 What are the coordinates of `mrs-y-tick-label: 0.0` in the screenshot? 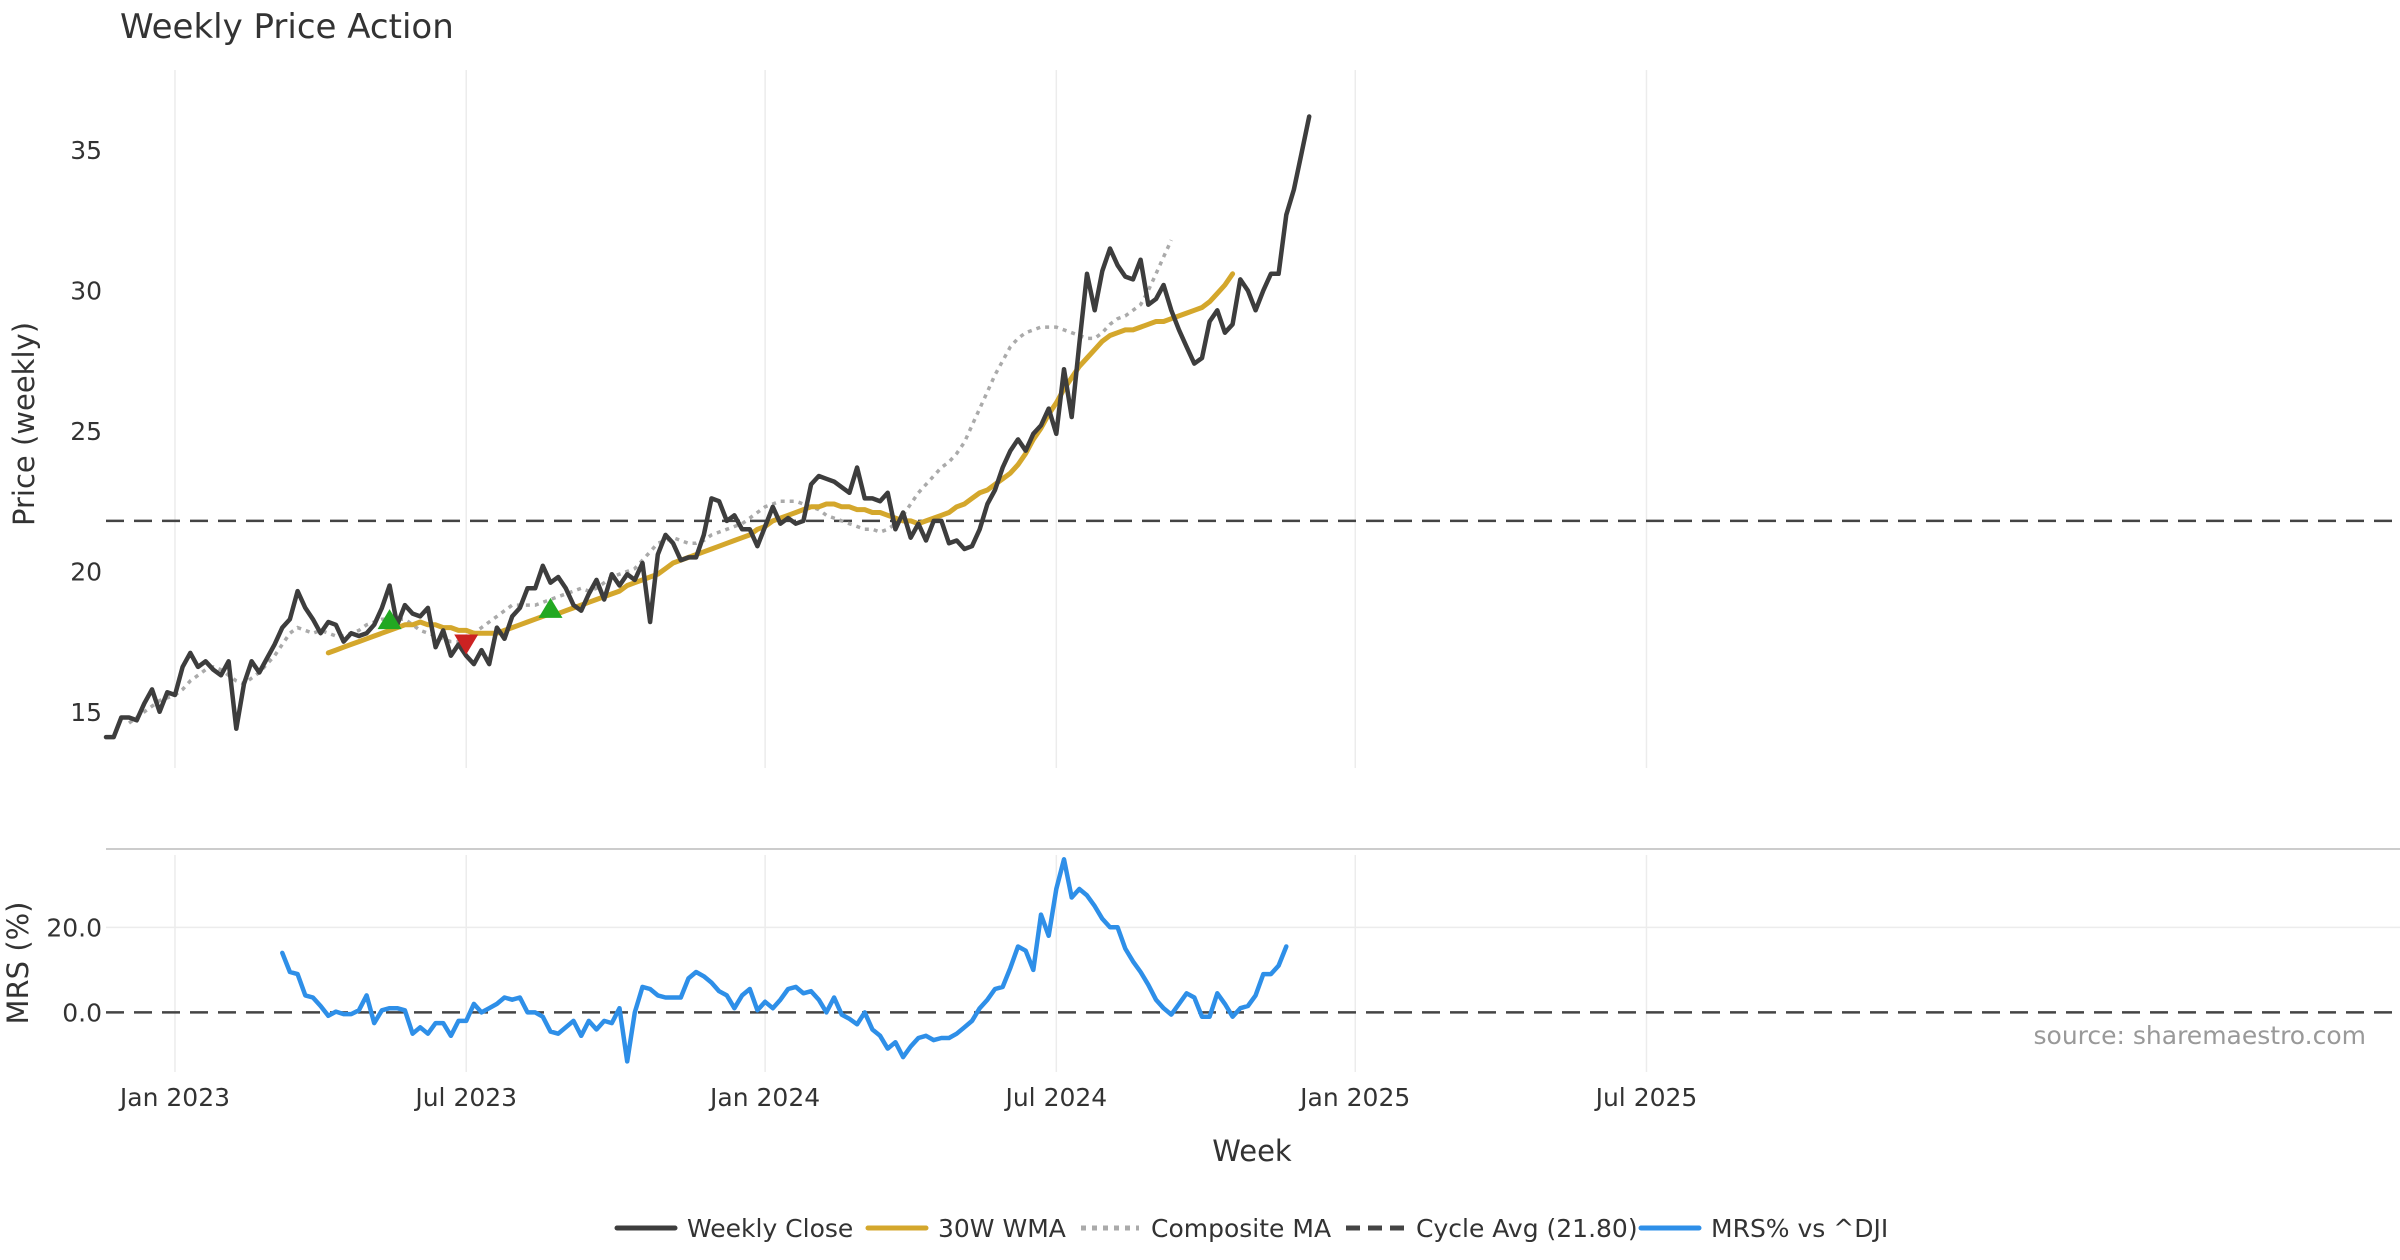 It's located at (82, 1012).